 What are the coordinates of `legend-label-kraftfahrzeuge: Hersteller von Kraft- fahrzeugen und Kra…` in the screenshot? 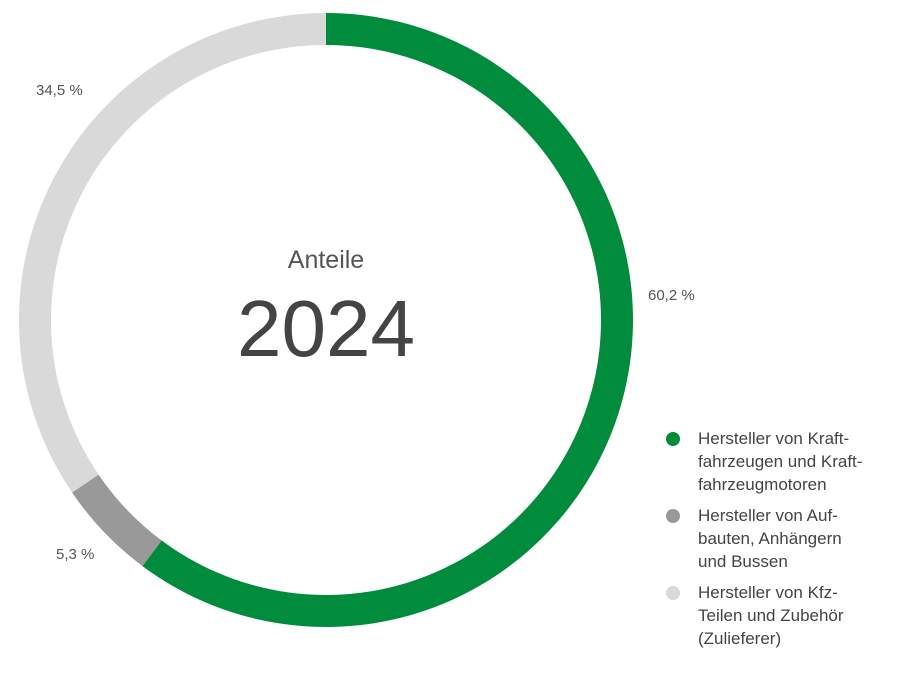 It's located at (780, 461).